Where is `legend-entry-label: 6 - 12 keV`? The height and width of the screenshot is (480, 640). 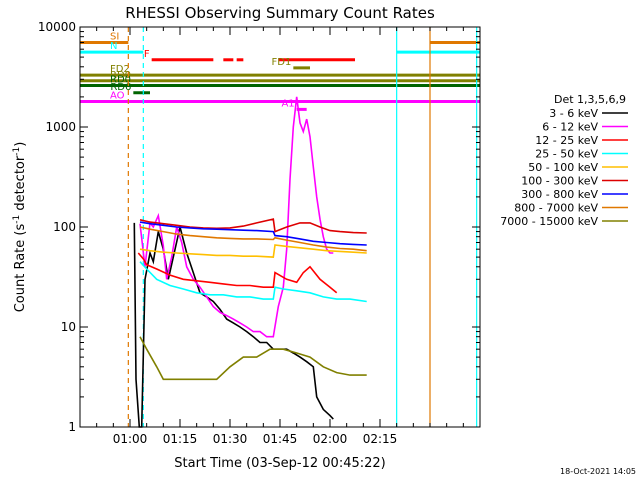 legend-entry-label: 6 - 12 keV is located at coordinates (570, 127).